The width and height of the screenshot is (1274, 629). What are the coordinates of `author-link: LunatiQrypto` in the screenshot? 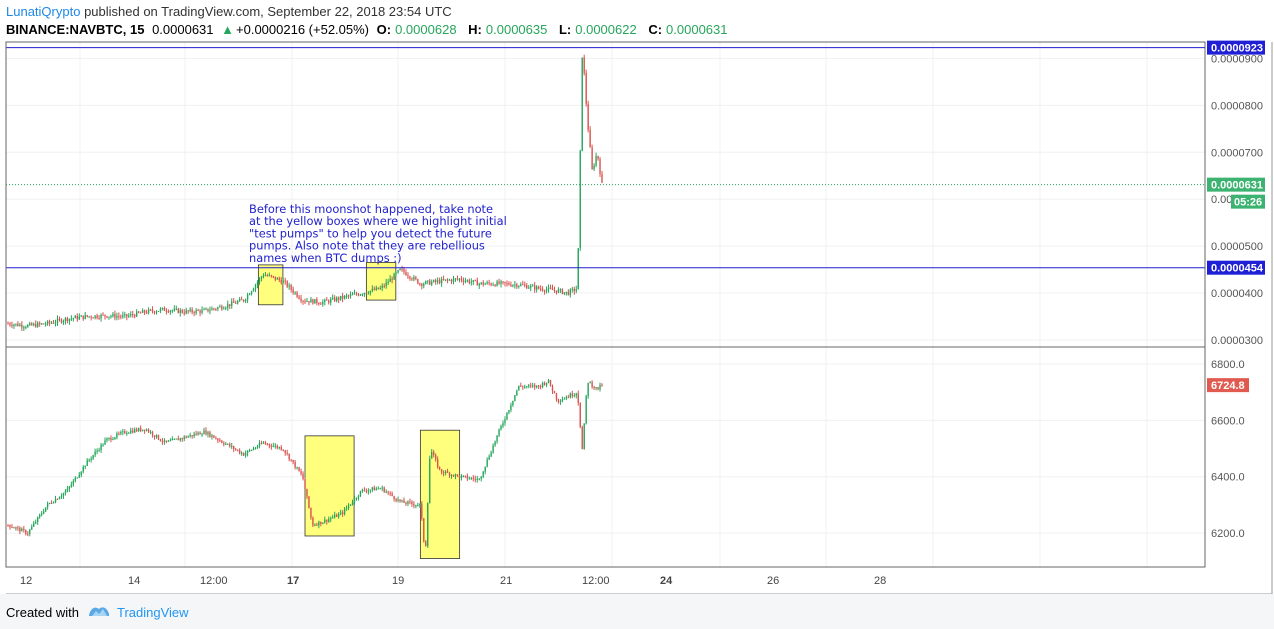 It's located at (43, 11).